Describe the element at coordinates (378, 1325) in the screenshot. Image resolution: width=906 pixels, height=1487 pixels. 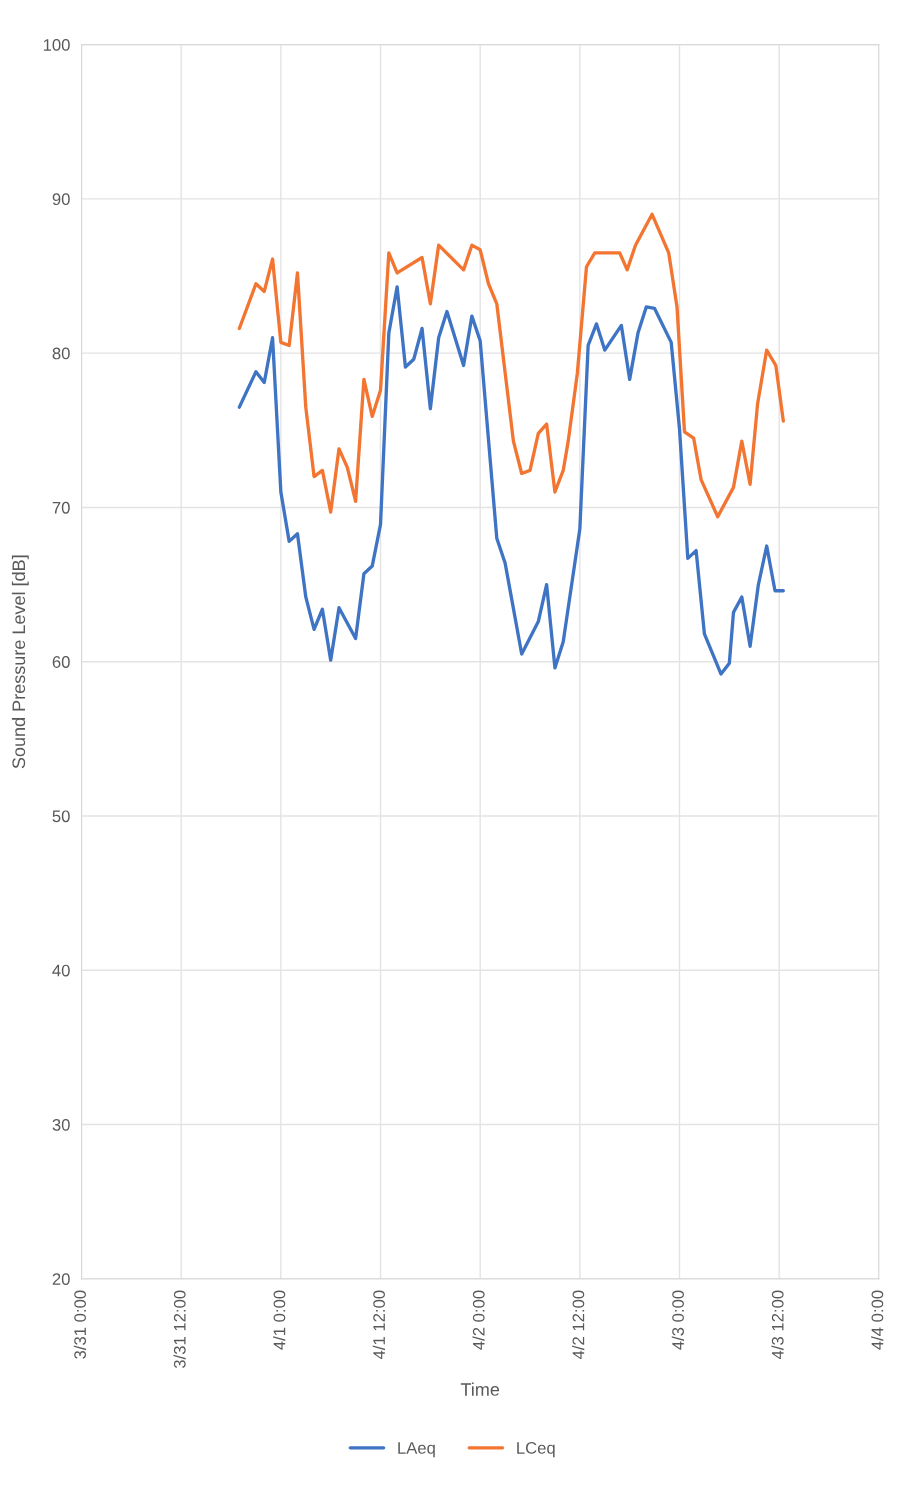
I see `x-tick-label: 4/1 12:00` at that location.